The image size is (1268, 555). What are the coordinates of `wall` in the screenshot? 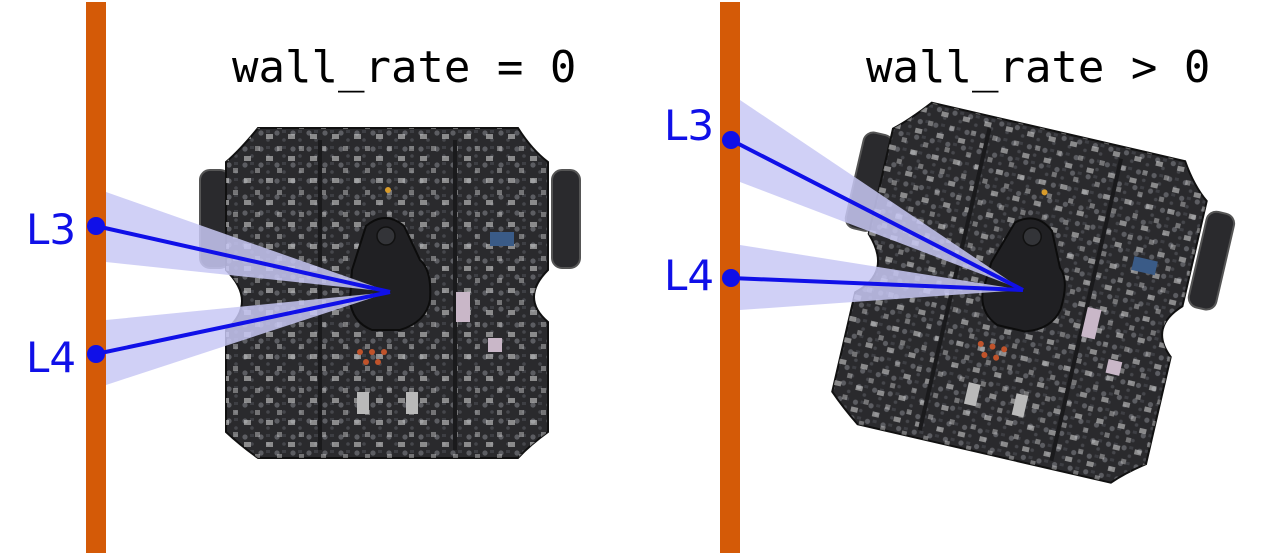 It's located at (96, 277).